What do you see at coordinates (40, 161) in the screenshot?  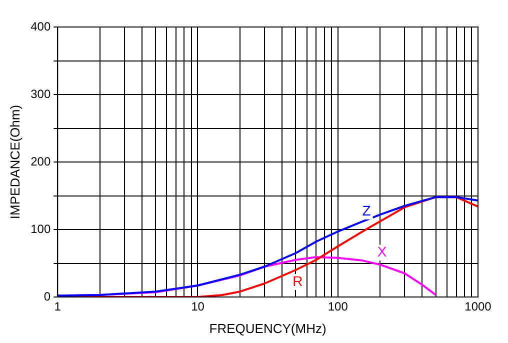 I see `y-tick-label: 200` at bounding box center [40, 161].